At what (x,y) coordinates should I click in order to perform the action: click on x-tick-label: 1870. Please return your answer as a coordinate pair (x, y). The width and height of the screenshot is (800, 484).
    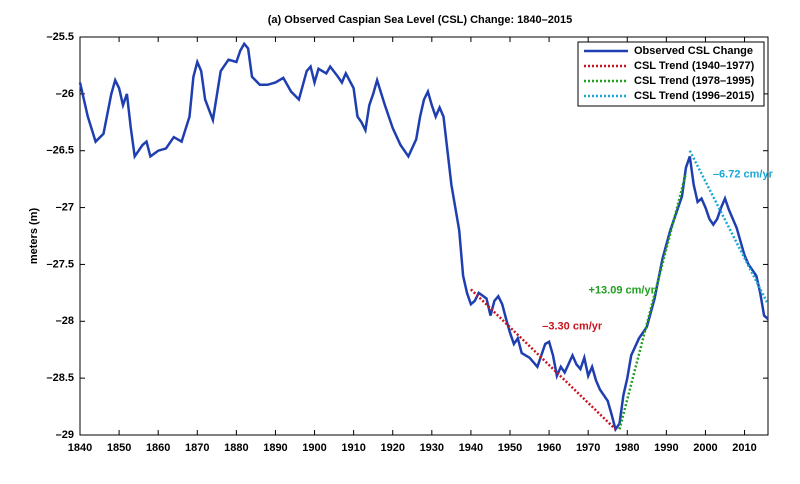
    Looking at the image, I should click on (197, 448).